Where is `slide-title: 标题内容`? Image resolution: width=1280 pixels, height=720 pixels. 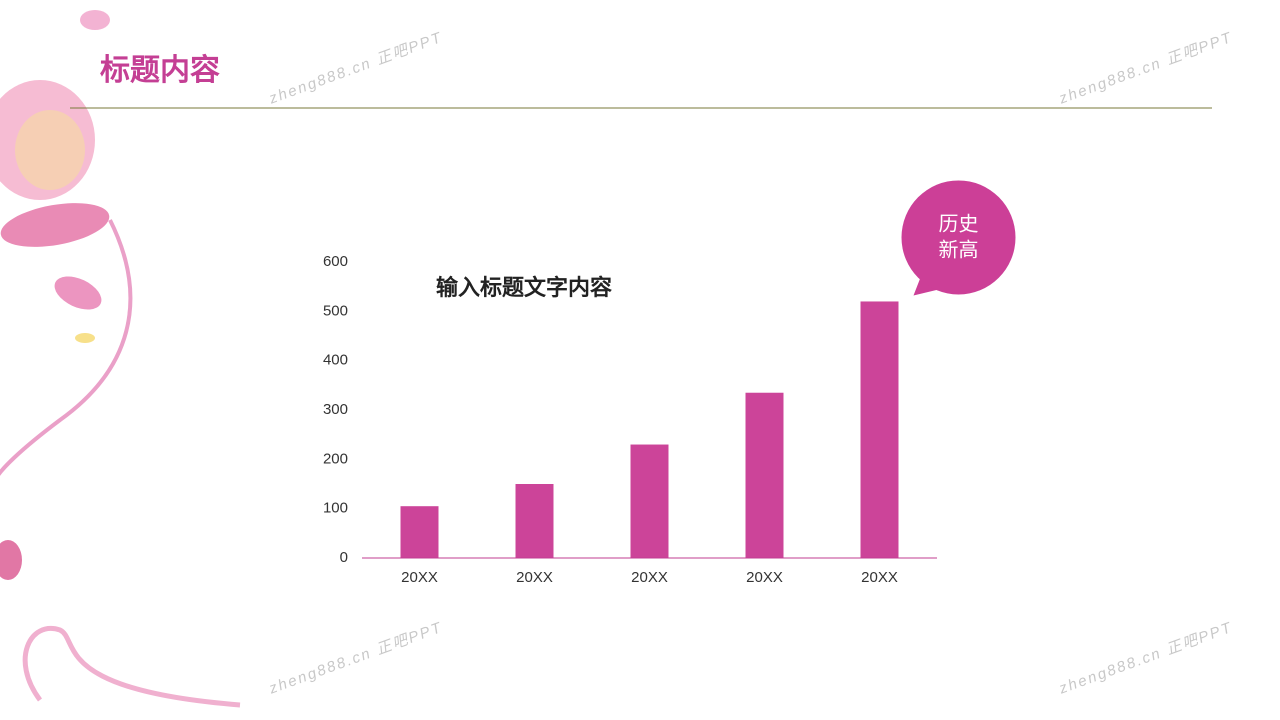
slide-title: 标题内容 is located at coordinates (160, 70).